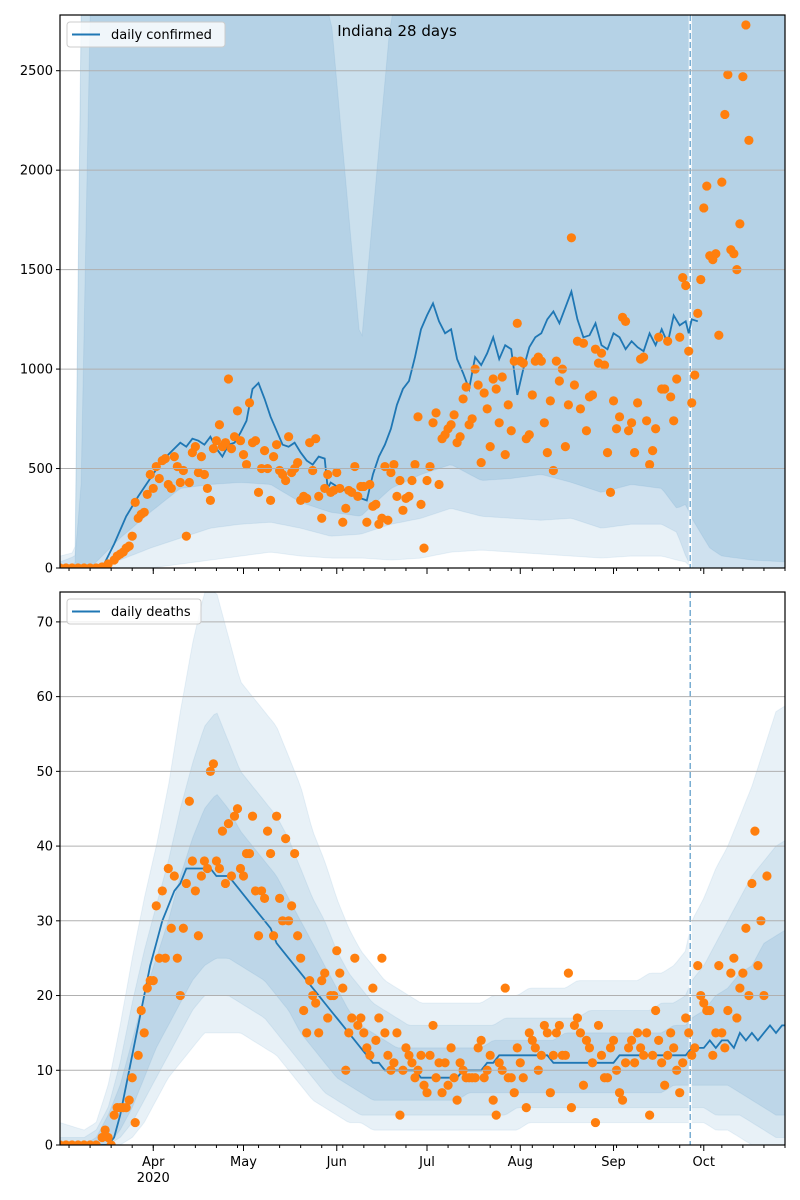 The image size is (800, 1200). What do you see at coordinates (153, 1162) in the screenshot?
I see `x-tick-label: Apr` at bounding box center [153, 1162].